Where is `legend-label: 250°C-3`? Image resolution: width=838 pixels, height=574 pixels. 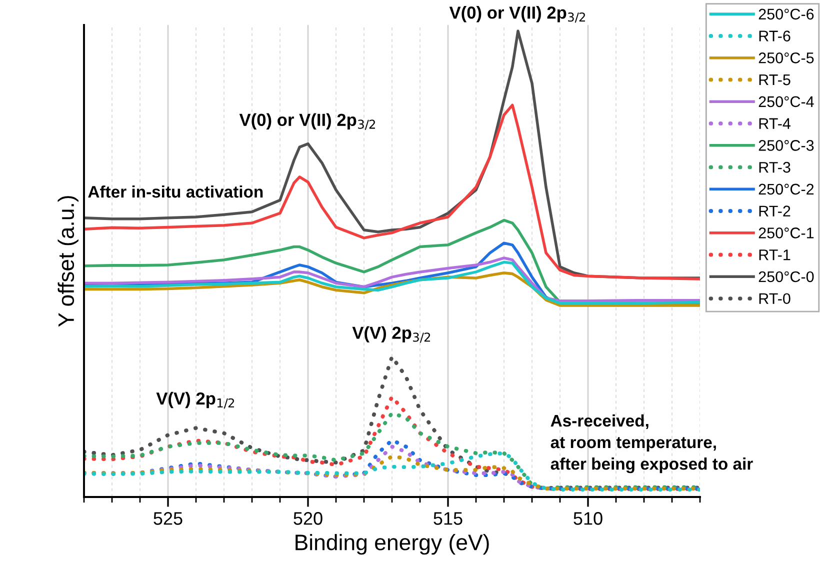
legend-label: 250°C-3 is located at coordinates (786, 145).